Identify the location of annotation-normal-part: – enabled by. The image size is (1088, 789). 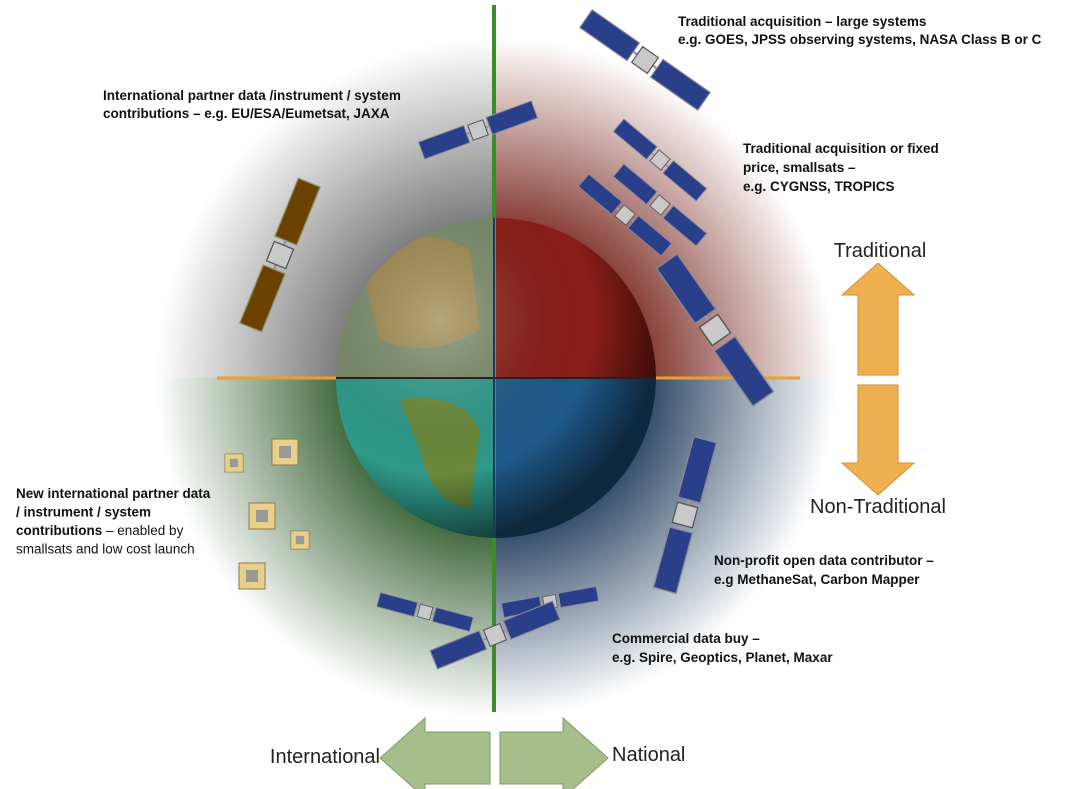
(142, 530).